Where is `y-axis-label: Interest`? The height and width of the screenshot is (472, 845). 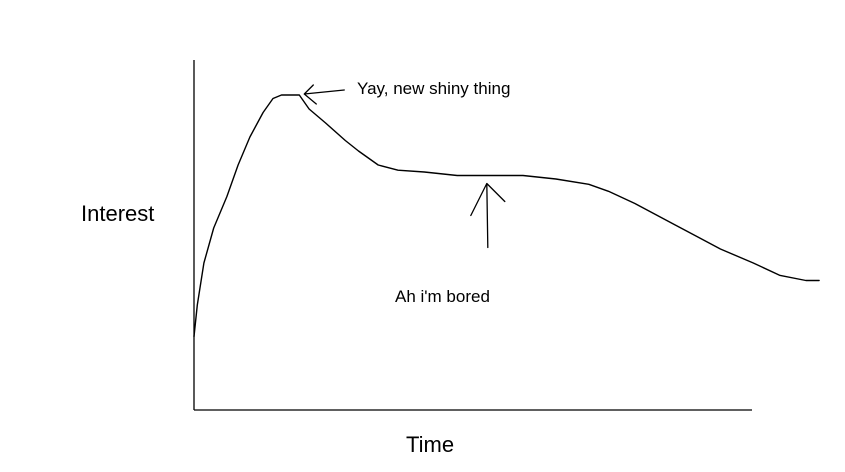
y-axis-label: Interest is located at coordinates (118, 213).